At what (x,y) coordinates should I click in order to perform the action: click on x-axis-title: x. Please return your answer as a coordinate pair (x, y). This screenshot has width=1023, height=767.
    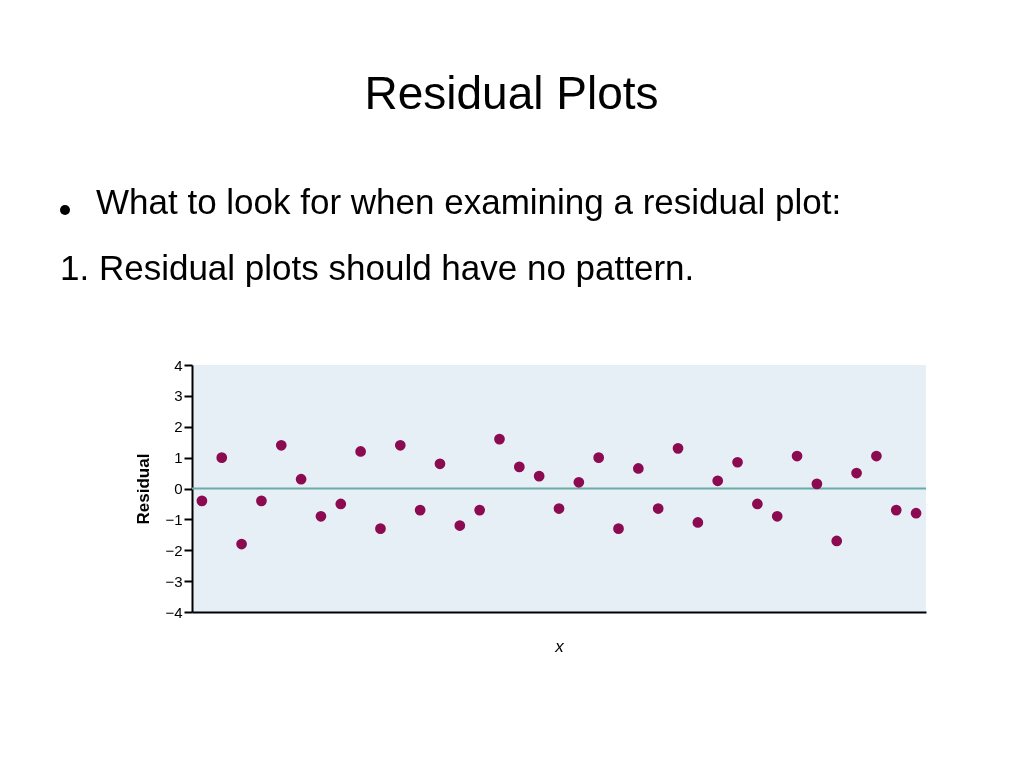
    Looking at the image, I should click on (559, 646).